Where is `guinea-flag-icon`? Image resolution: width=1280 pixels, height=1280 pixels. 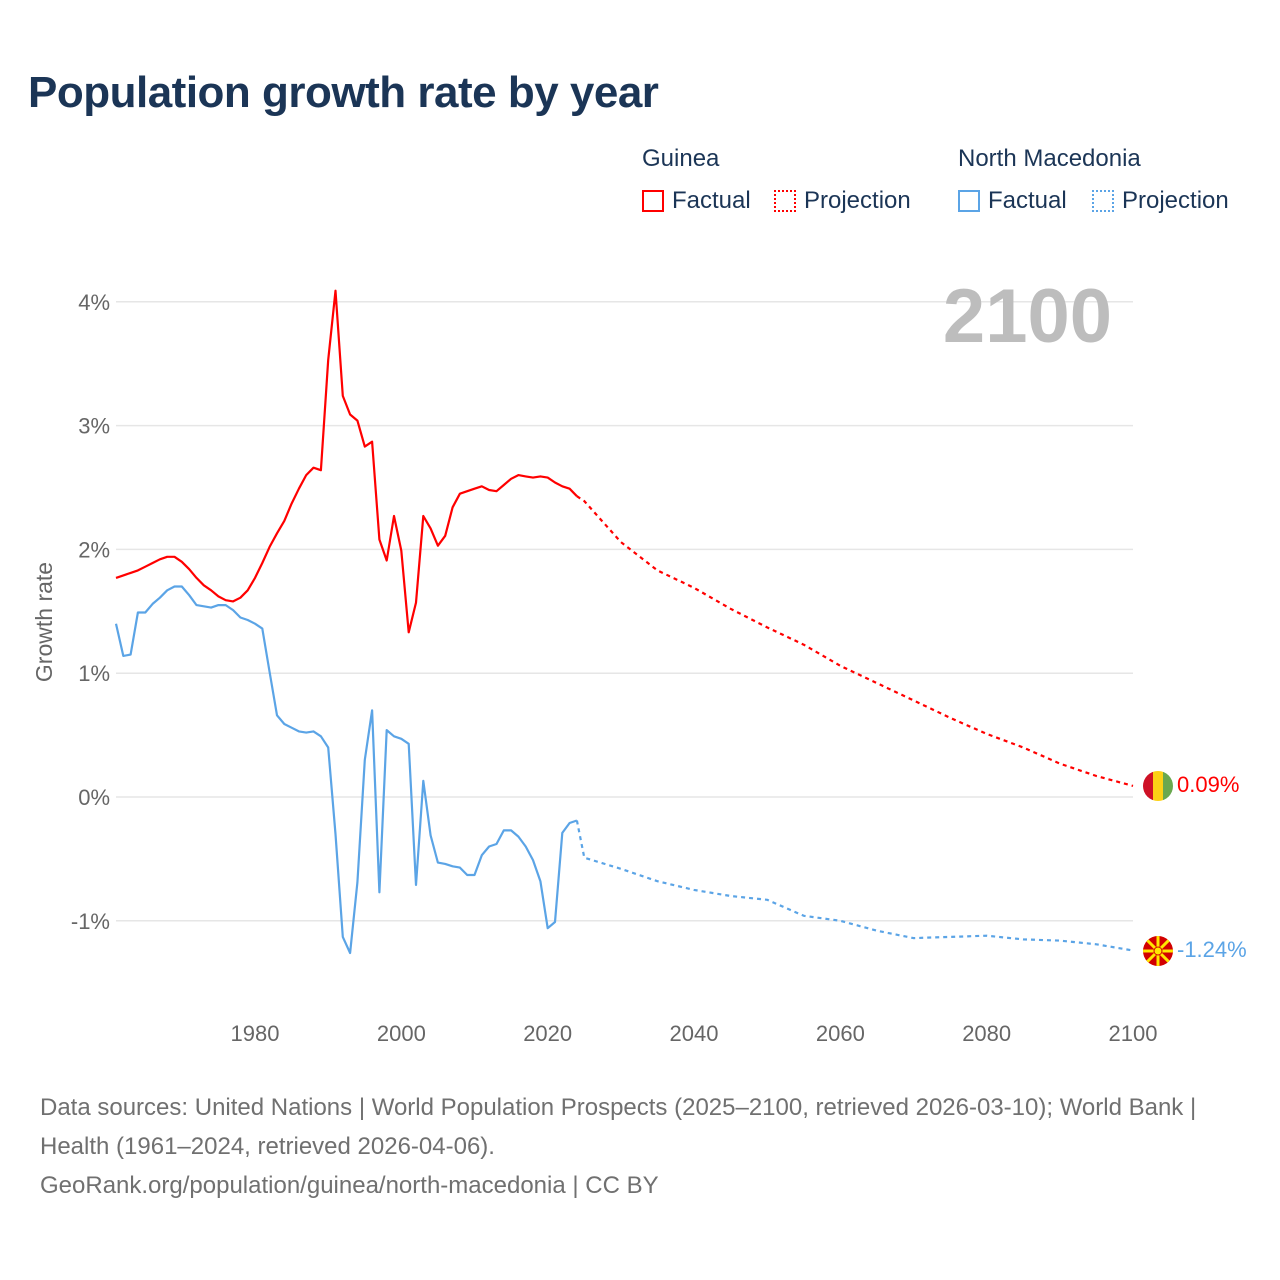 guinea-flag-icon is located at coordinates (1158, 786).